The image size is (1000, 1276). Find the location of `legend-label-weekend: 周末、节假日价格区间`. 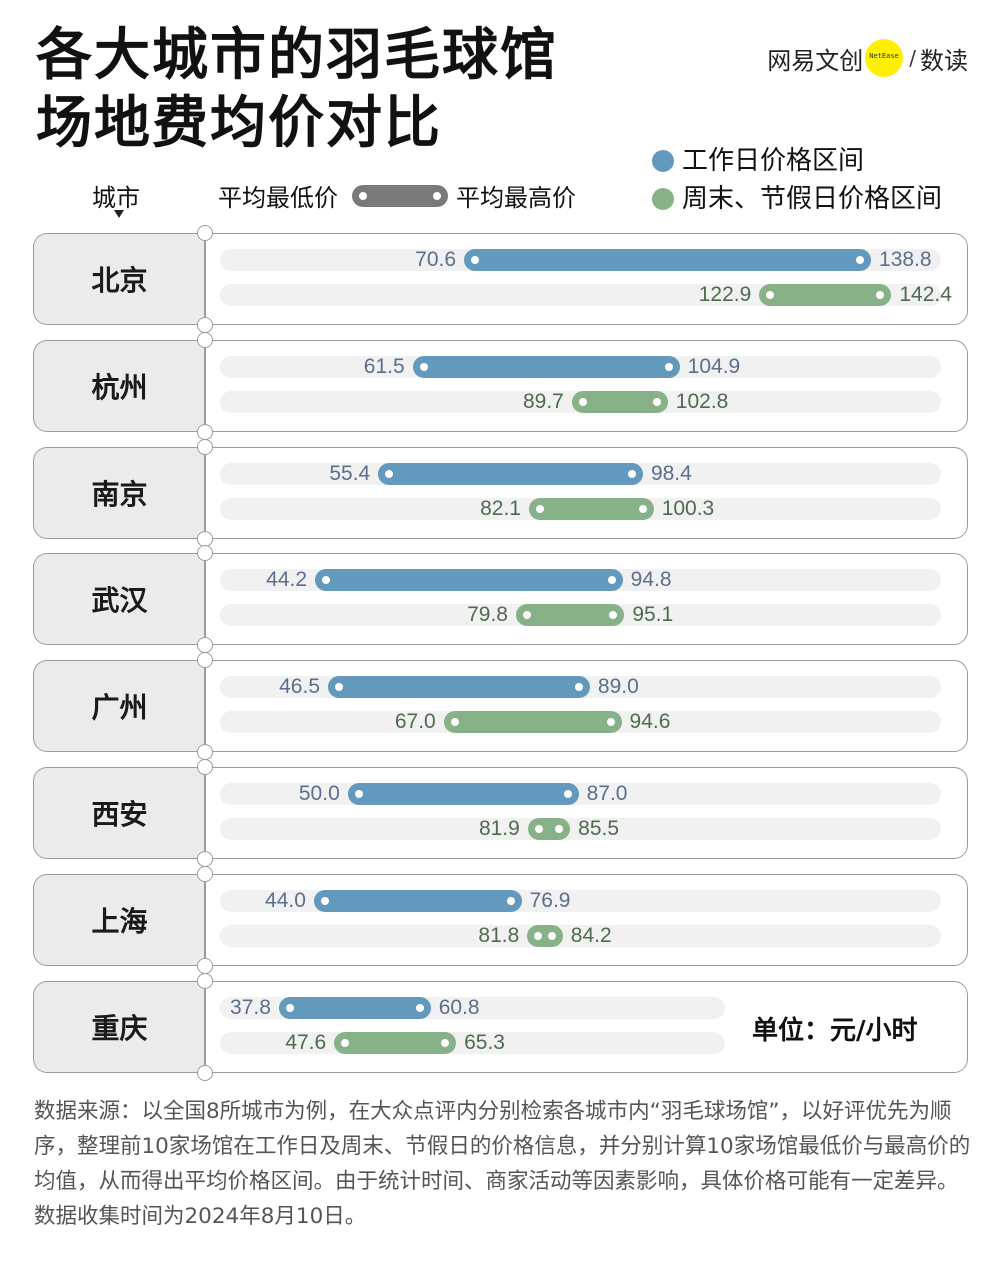

legend-label-weekend: 周末、节假日价格区间 is located at coordinates (812, 199).